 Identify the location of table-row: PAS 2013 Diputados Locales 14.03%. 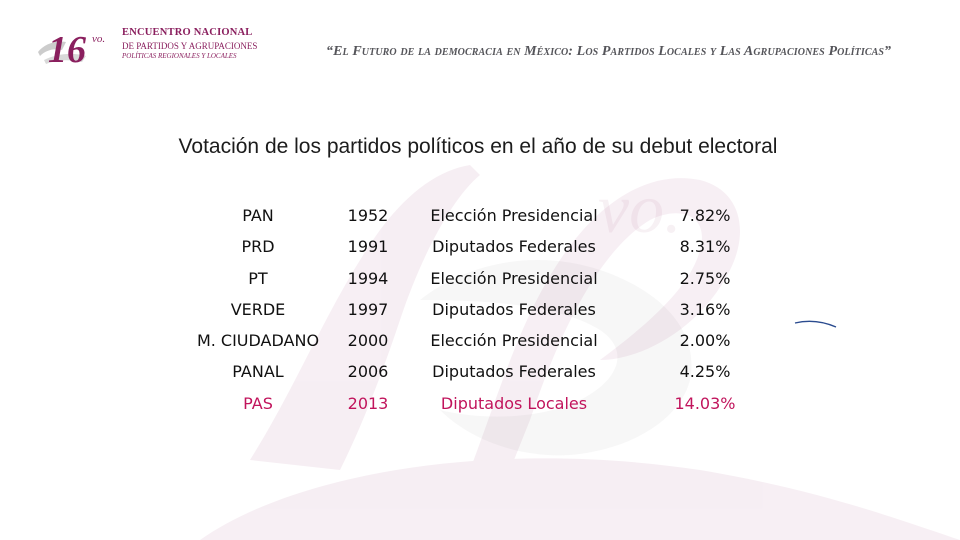
(480, 407).